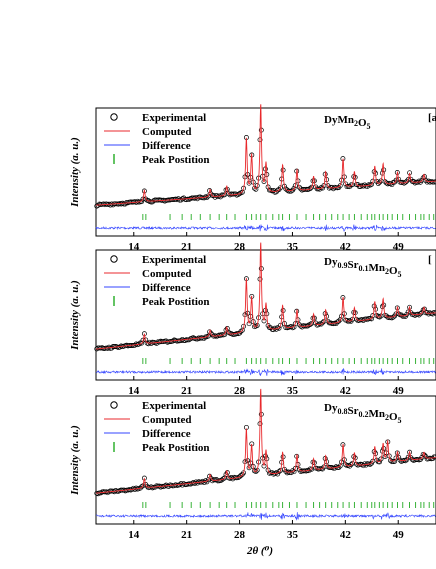 This screenshot has height=569, width=436. Describe the element at coordinates (134, 247) in the screenshot. I see `x-tick-label: 14` at that location.